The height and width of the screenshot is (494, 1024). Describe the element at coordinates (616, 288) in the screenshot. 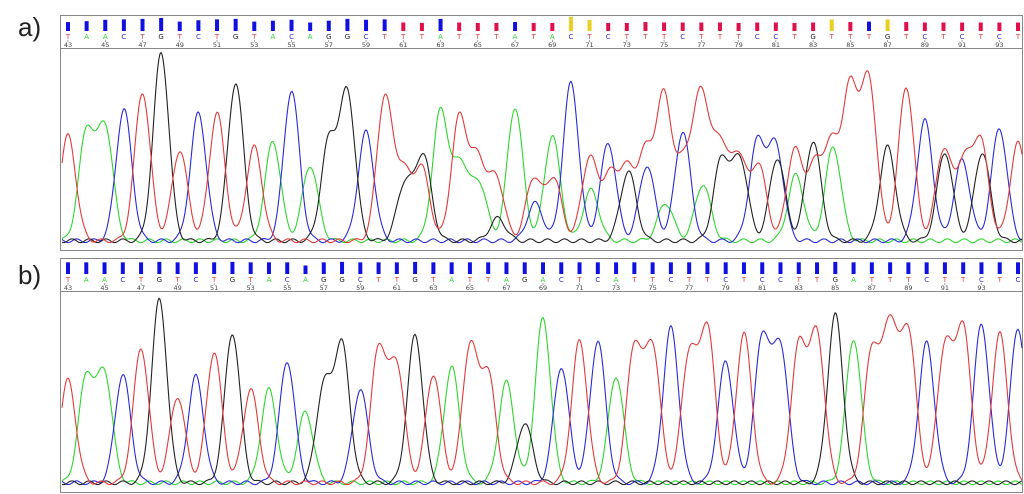

I see `position-label: 73` at that location.